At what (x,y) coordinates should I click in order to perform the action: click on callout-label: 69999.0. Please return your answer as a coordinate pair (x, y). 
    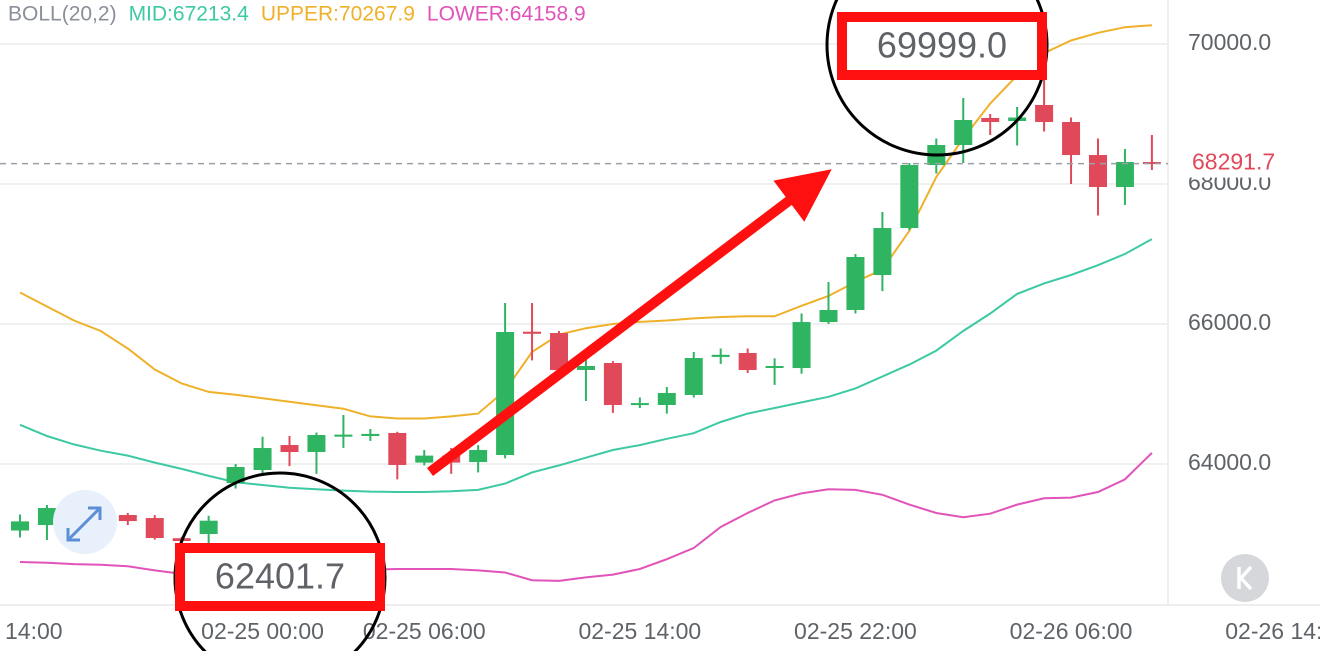
    Looking at the image, I should click on (942, 45).